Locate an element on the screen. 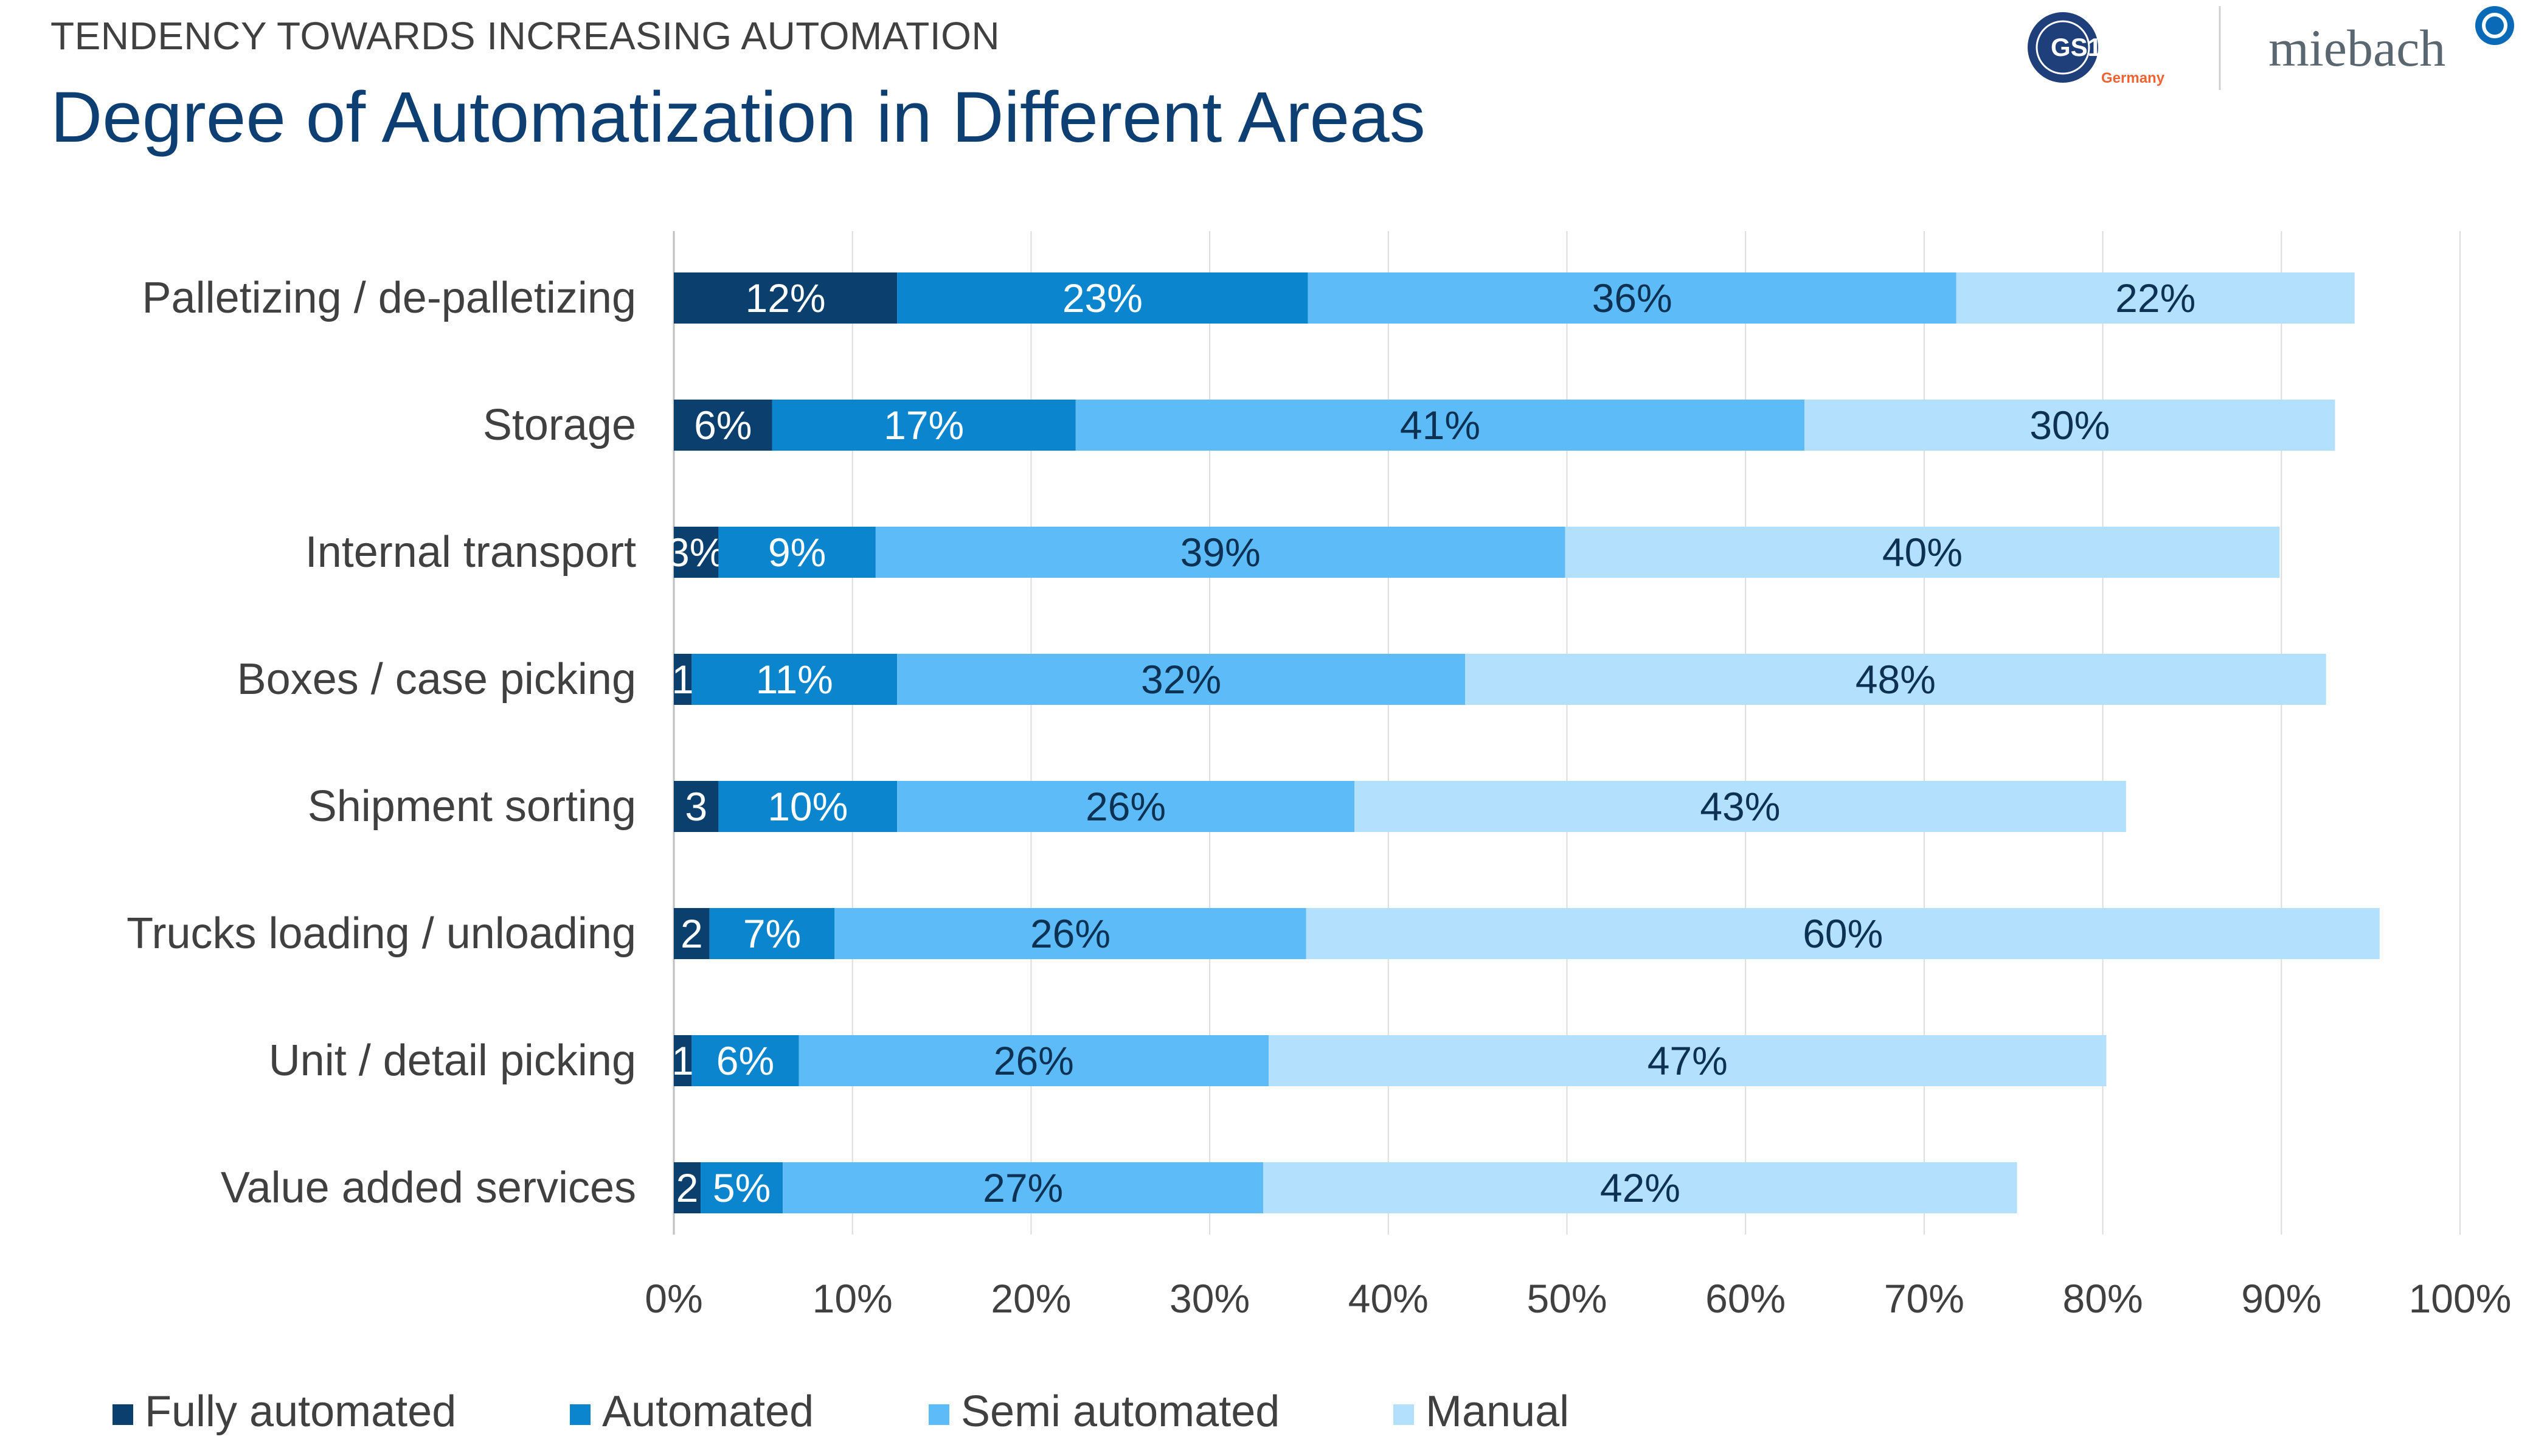 This screenshot has width=2533, height=1456. bar-value-label: 41% is located at coordinates (1440, 425).